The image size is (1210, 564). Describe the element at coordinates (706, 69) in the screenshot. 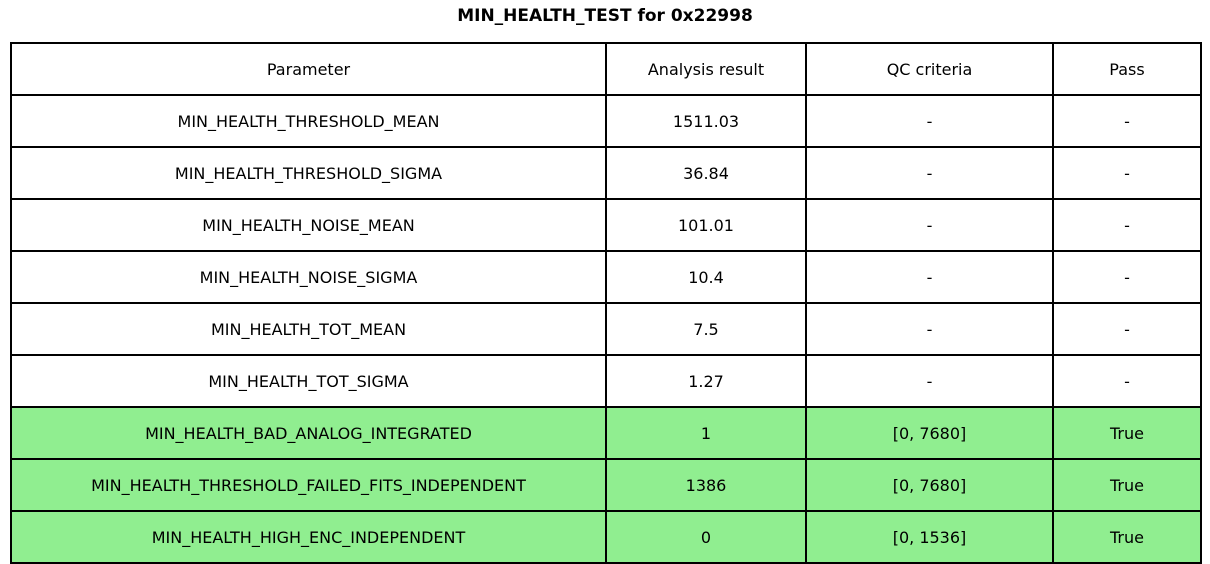

I see `column-header-analysis-result: Analysis result` at that location.